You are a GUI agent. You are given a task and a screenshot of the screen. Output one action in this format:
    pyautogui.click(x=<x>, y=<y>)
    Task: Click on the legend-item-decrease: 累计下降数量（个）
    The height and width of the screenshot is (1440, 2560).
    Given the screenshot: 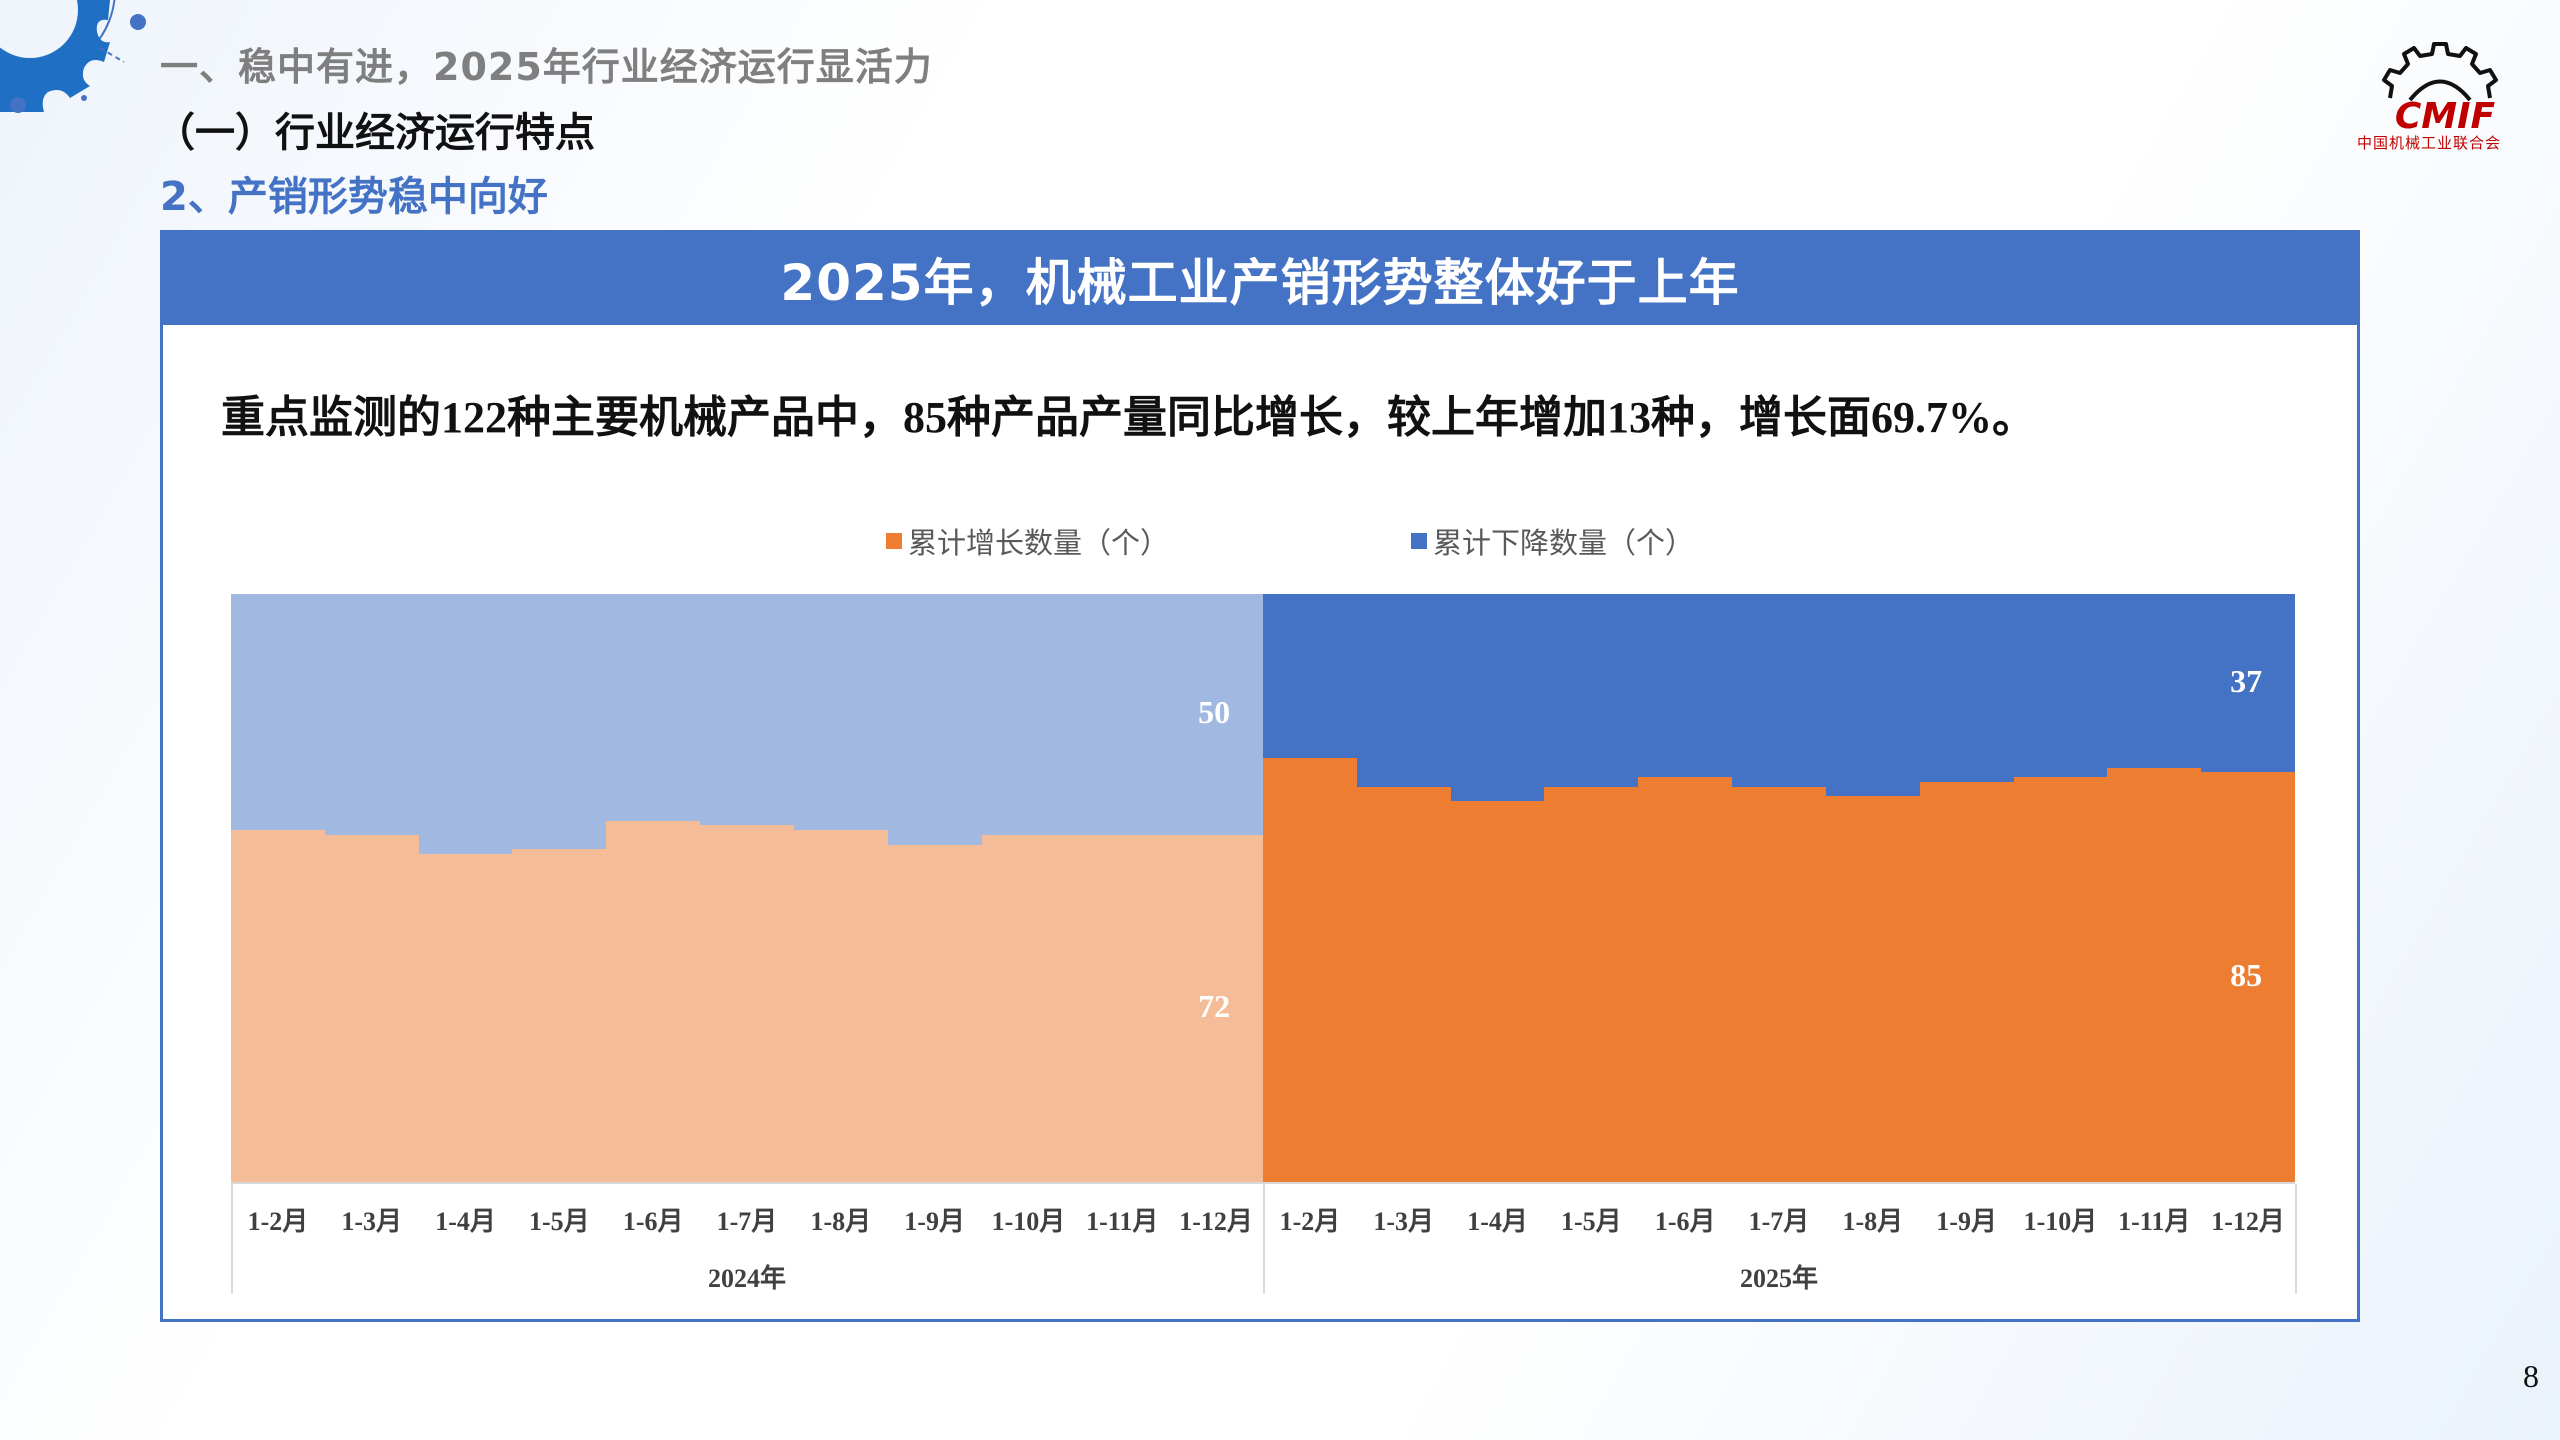 What is the action you would take?
    pyautogui.click(x=1552, y=541)
    